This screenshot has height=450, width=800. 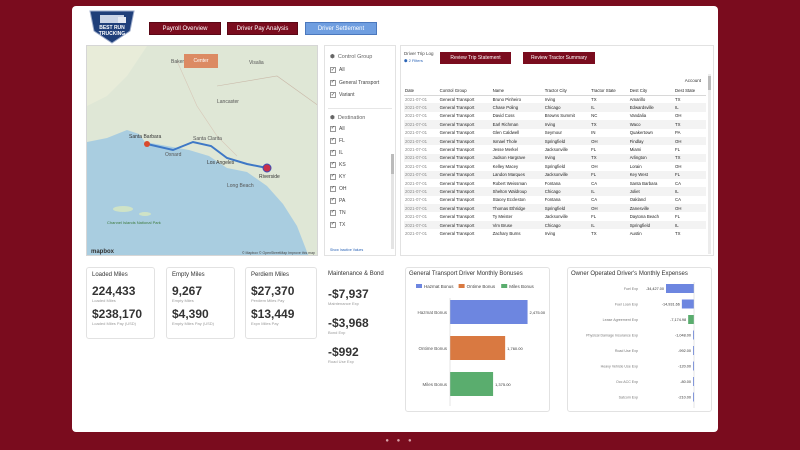 I want to click on column-header: Tractor City, so click(x=567, y=91).